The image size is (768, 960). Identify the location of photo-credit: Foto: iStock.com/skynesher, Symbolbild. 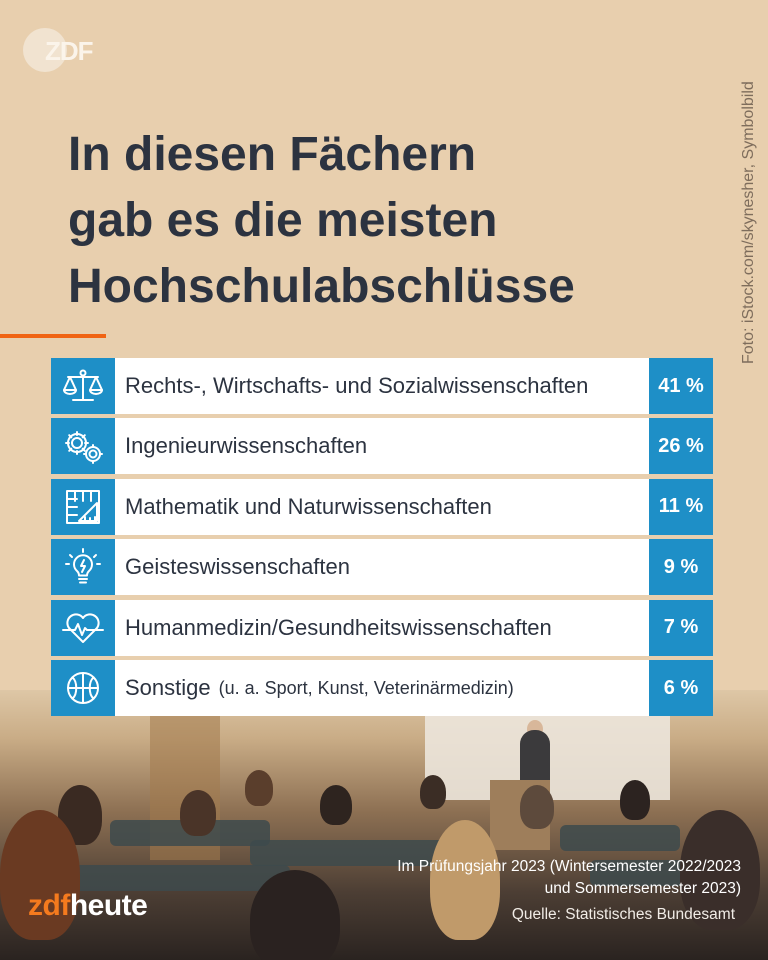
(748, 222).